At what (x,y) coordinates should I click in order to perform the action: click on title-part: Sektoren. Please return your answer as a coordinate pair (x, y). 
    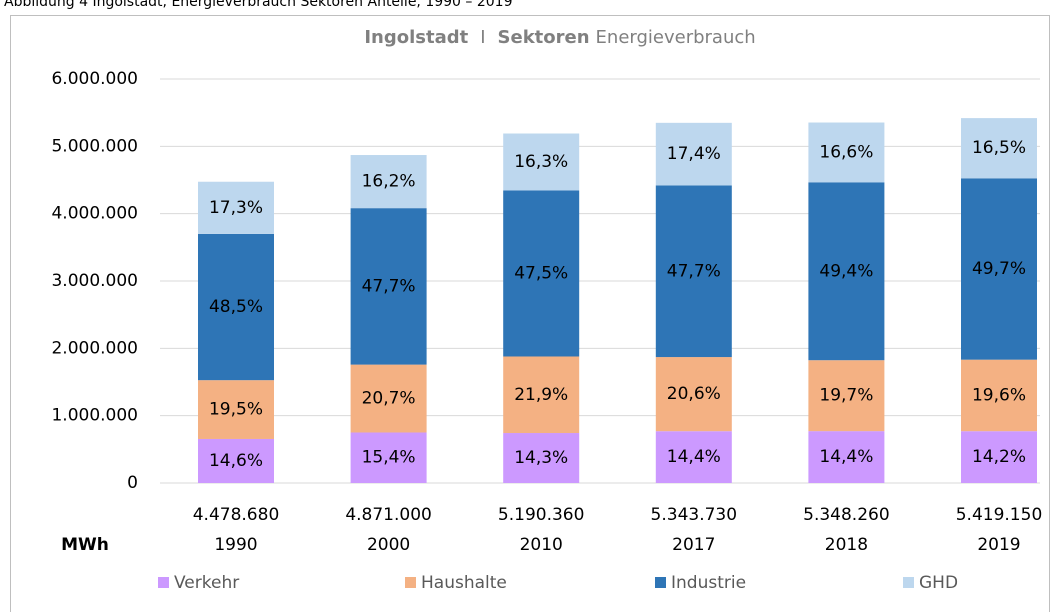
    Looking at the image, I should click on (544, 37).